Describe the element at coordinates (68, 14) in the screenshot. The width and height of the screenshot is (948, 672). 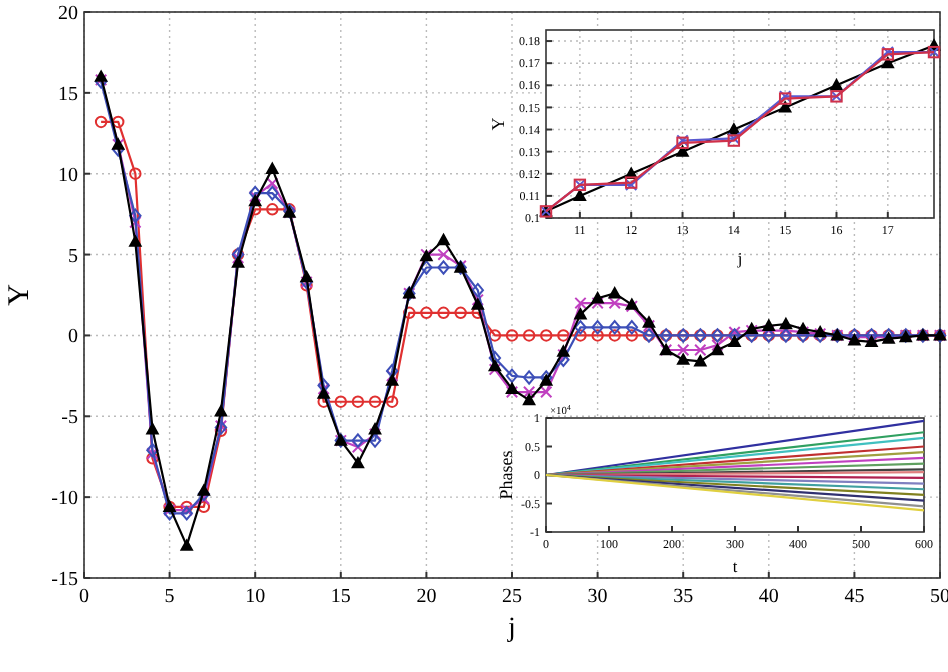
I see `y-tick-label: 20` at that location.